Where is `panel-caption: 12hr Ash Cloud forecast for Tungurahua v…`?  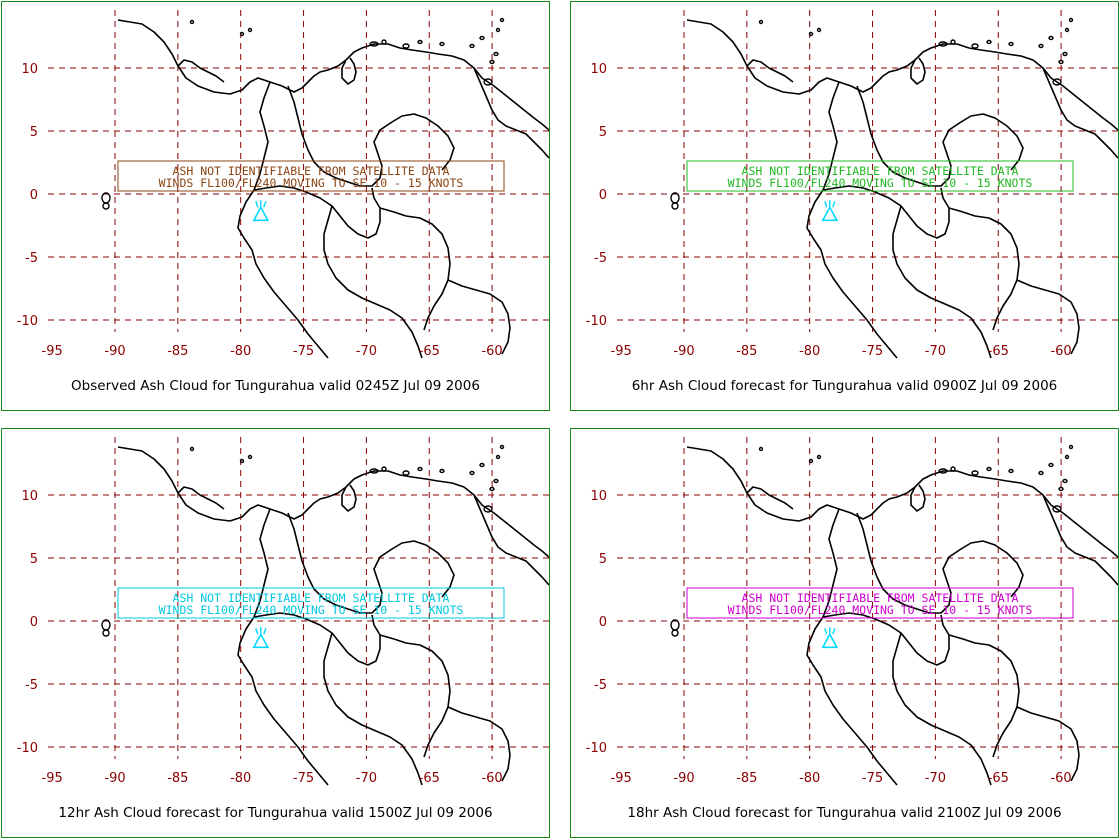
panel-caption: 12hr Ash Cloud forecast for Tungurahua v… is located at coordinates (275, 813).